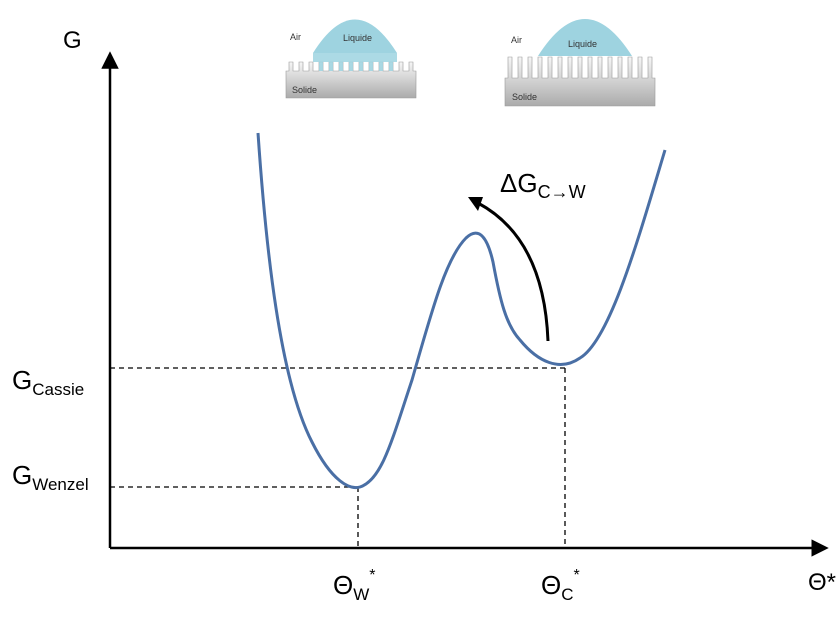 This screenshot has height=617, width=837. I want to click on g-cassie-label: GCassie, so click(48, 382).